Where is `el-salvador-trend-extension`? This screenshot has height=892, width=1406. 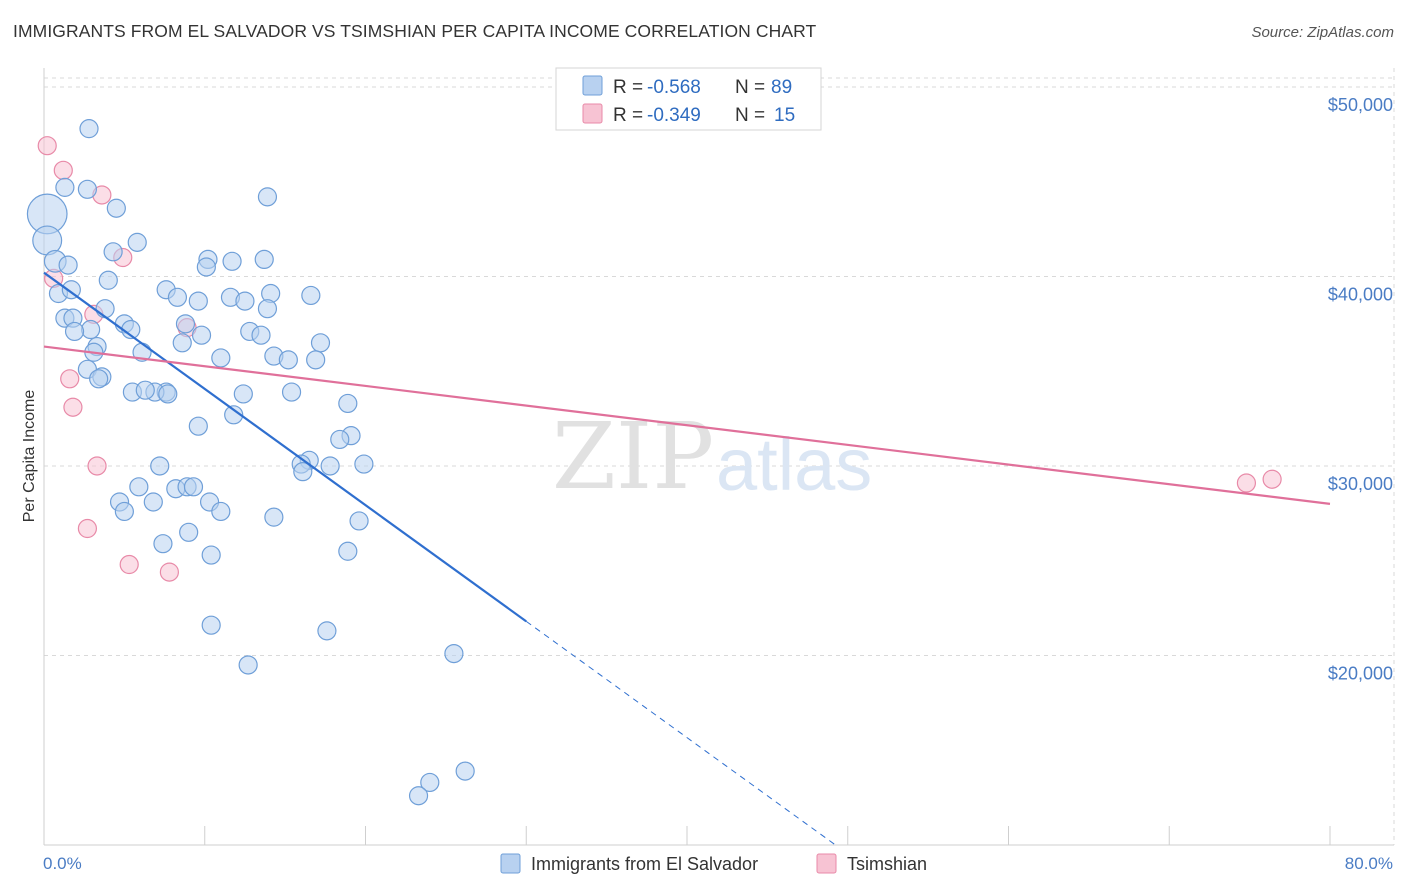 el-salvador-trend-extension is located at coordinates (681, 733).